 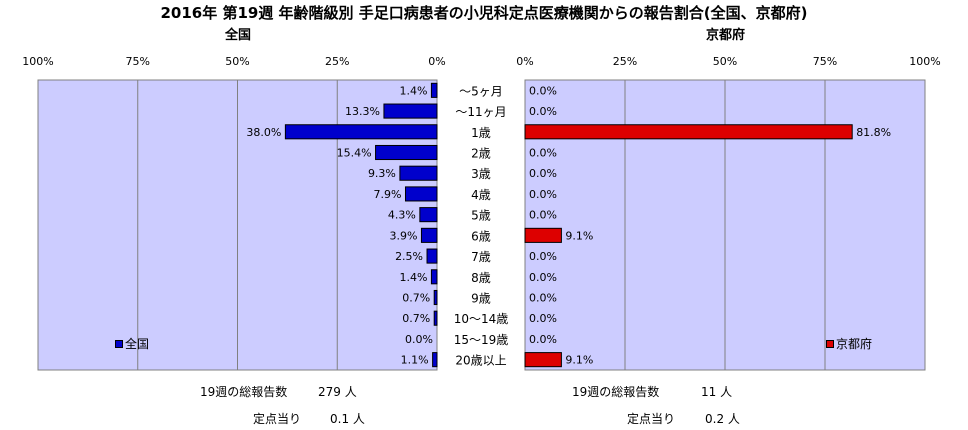 What do you see at coordinates (263, 132) in the screenshot?
I see `national-data-label: 38.0%` at bounding box center [263, 132].